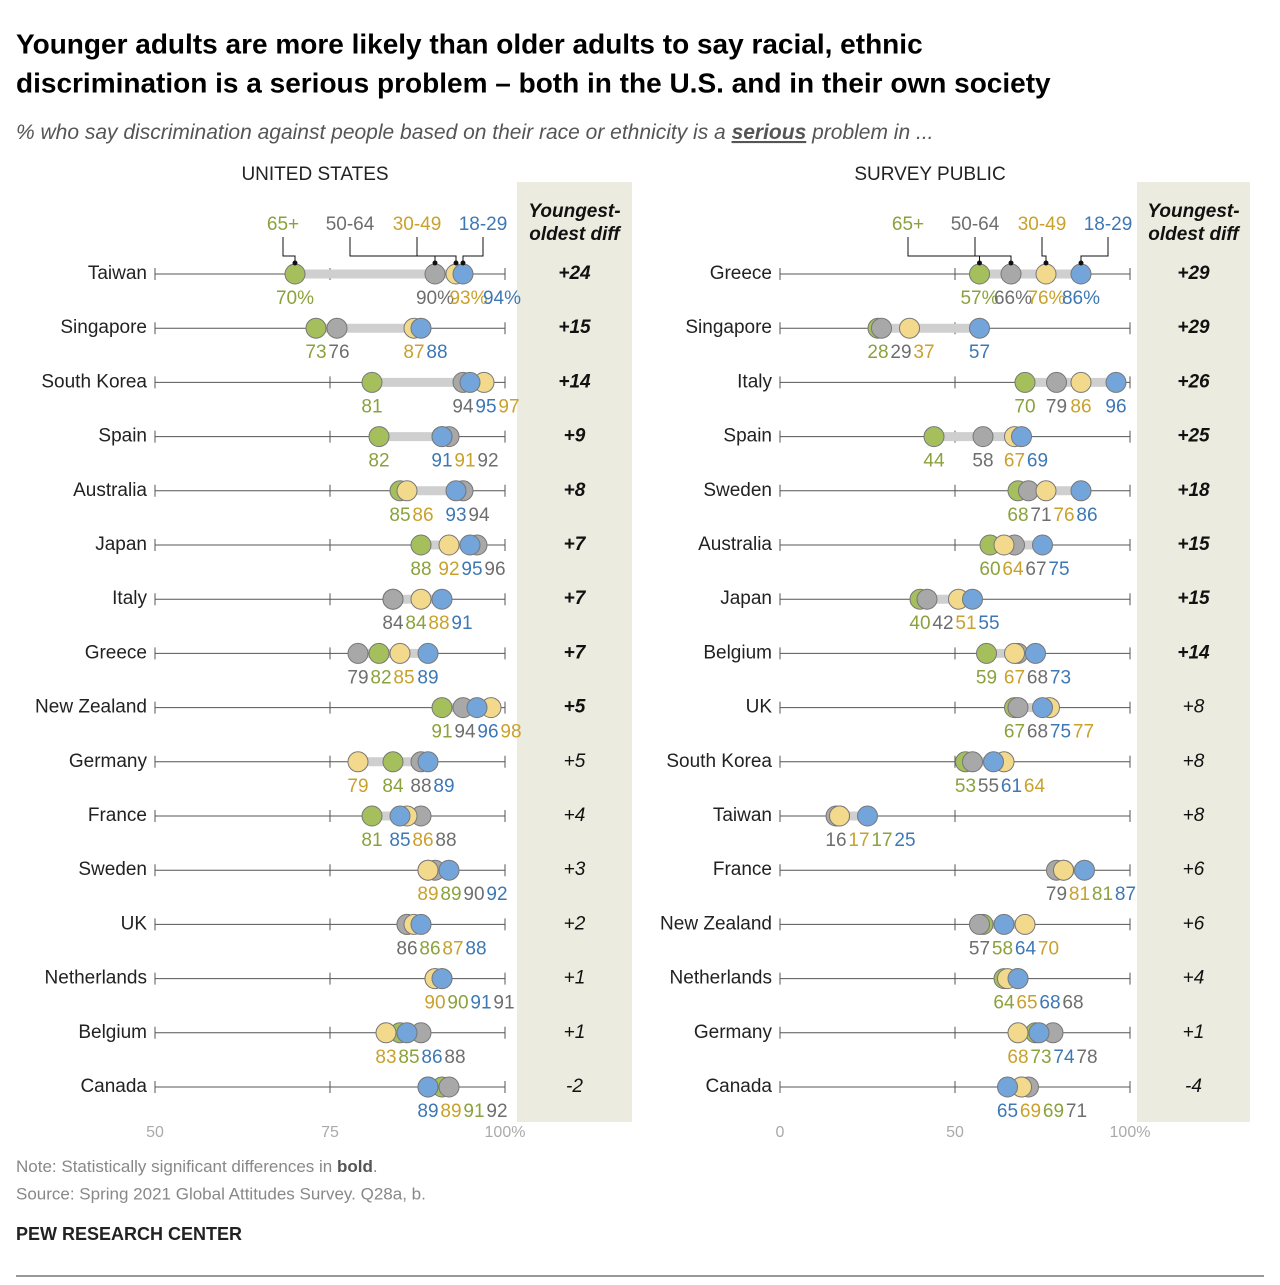 The height and width of the screenshot is (1285, 1280). Describe the element at coordinates (155, 1132) in the screenshot. I see `x-tick-label: 50` at that location.